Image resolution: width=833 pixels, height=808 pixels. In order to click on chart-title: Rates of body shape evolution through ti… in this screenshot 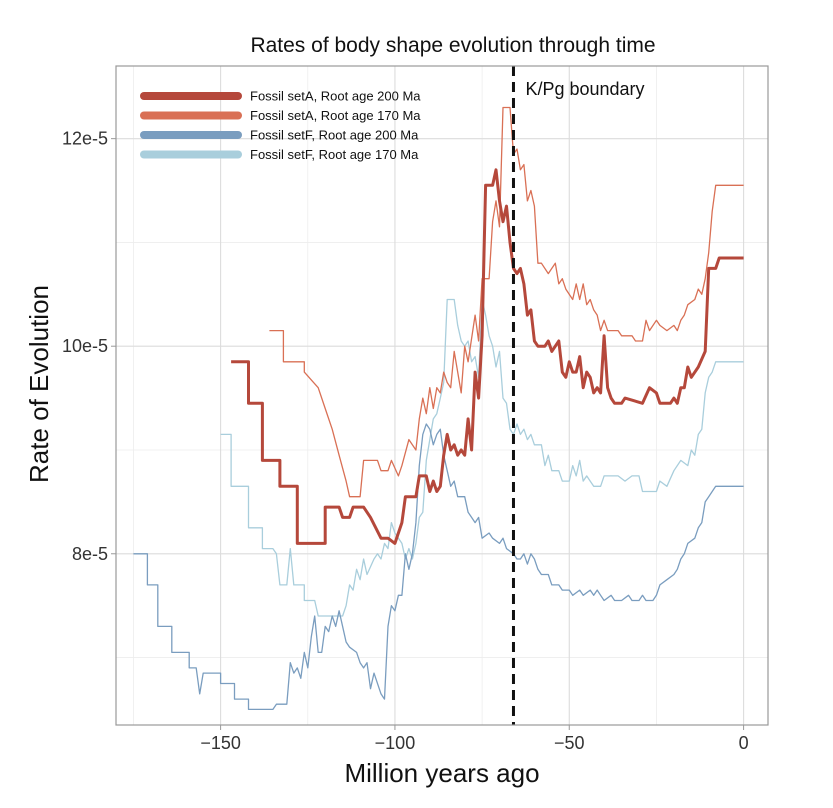, I will do `click(452, 45)`.